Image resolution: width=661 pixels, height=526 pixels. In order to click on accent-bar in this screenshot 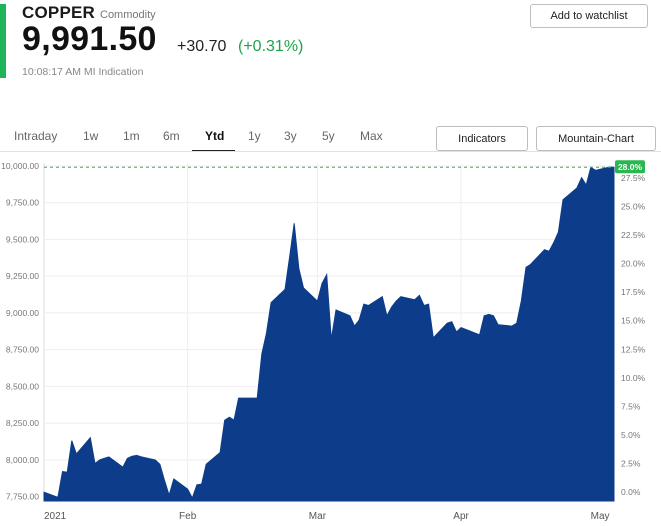, I will do `click(3, 41)`.